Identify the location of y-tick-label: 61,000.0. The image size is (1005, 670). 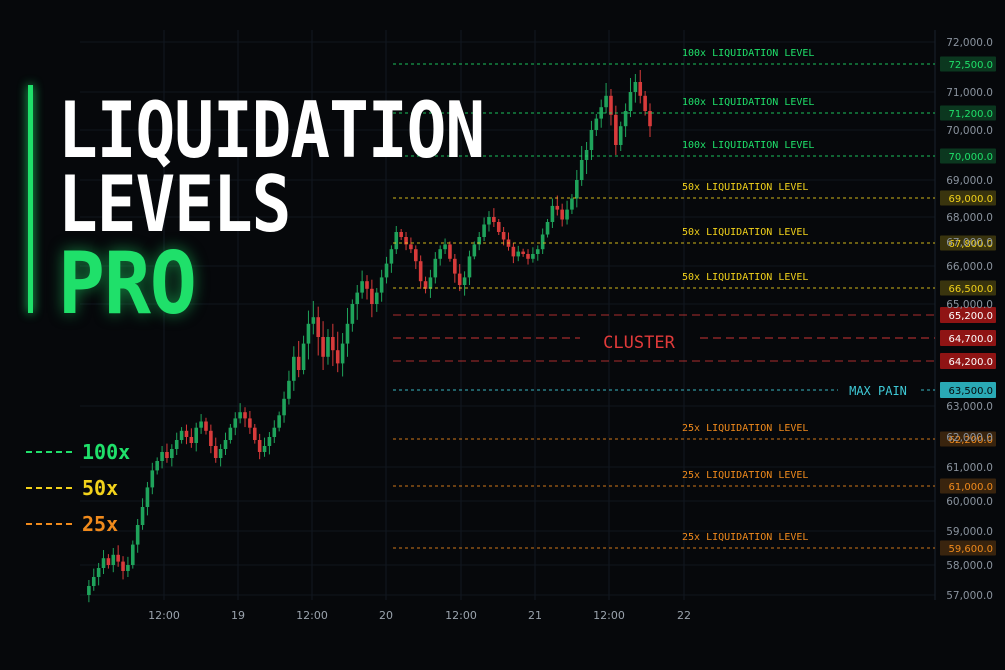
(969, 468).